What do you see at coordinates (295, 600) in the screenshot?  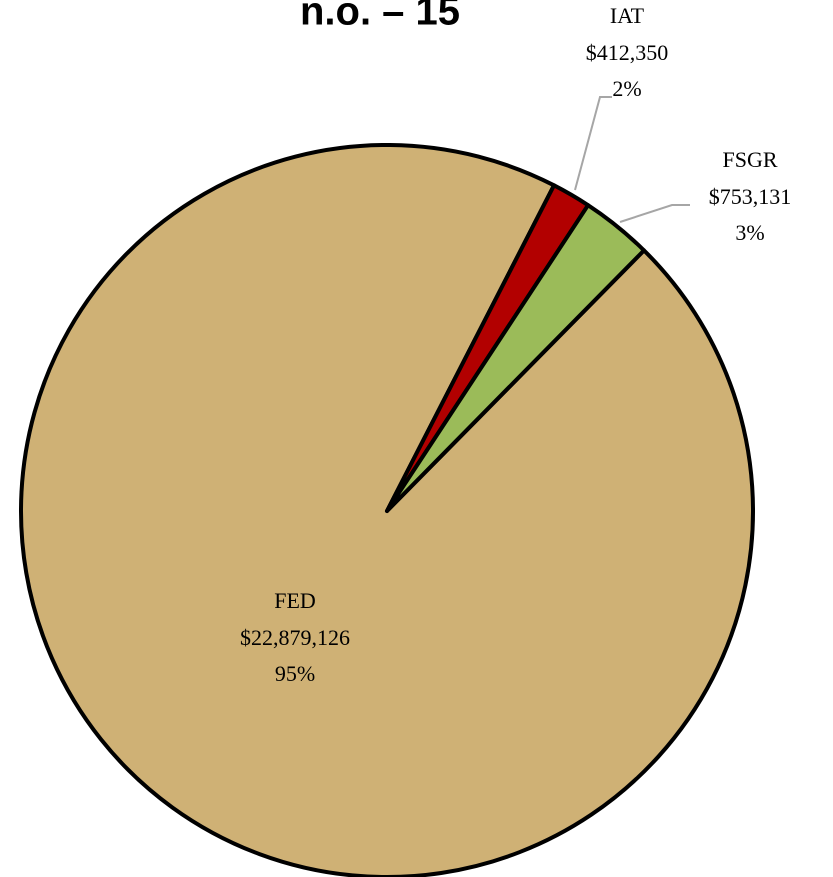 I see `slice-name: FED` at bounding box center [295, 600].